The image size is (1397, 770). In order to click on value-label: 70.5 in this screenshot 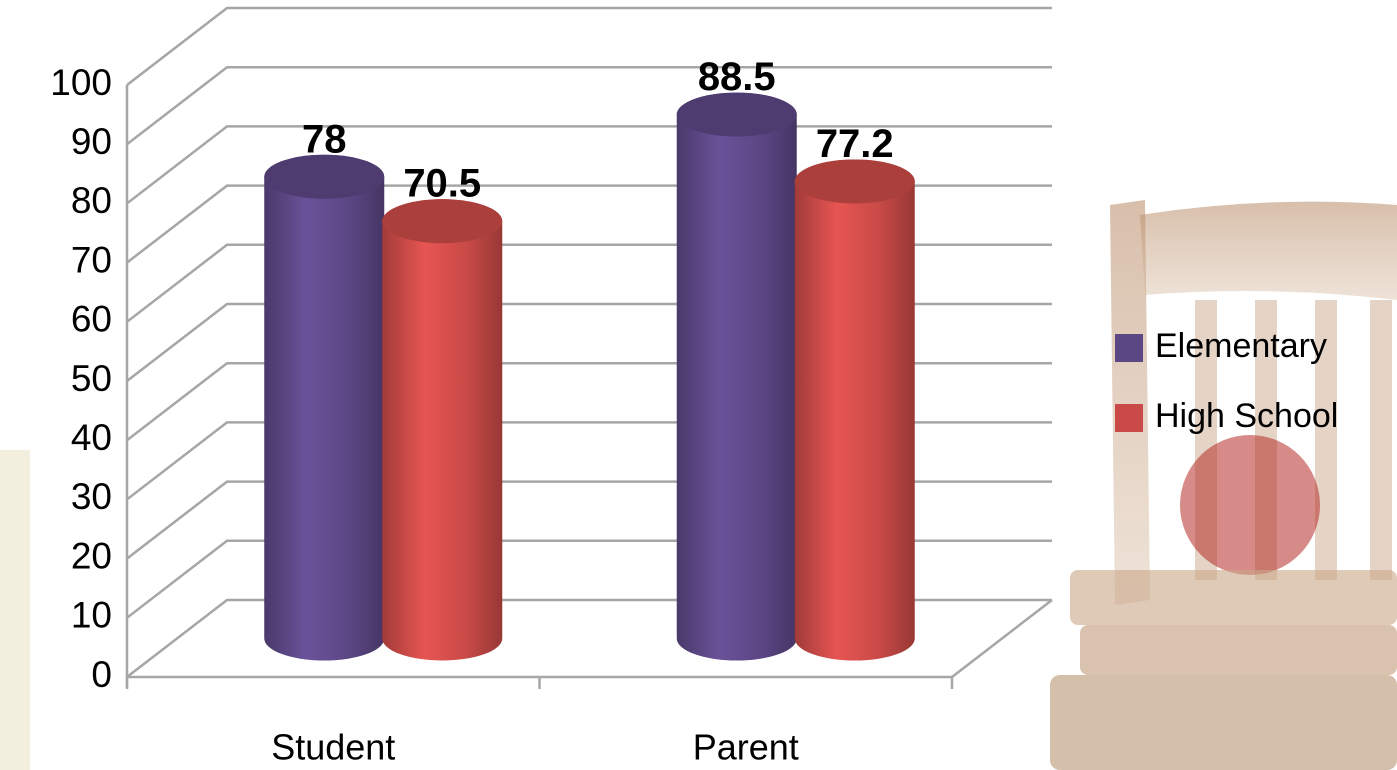, I will do `click(442, 184)`.